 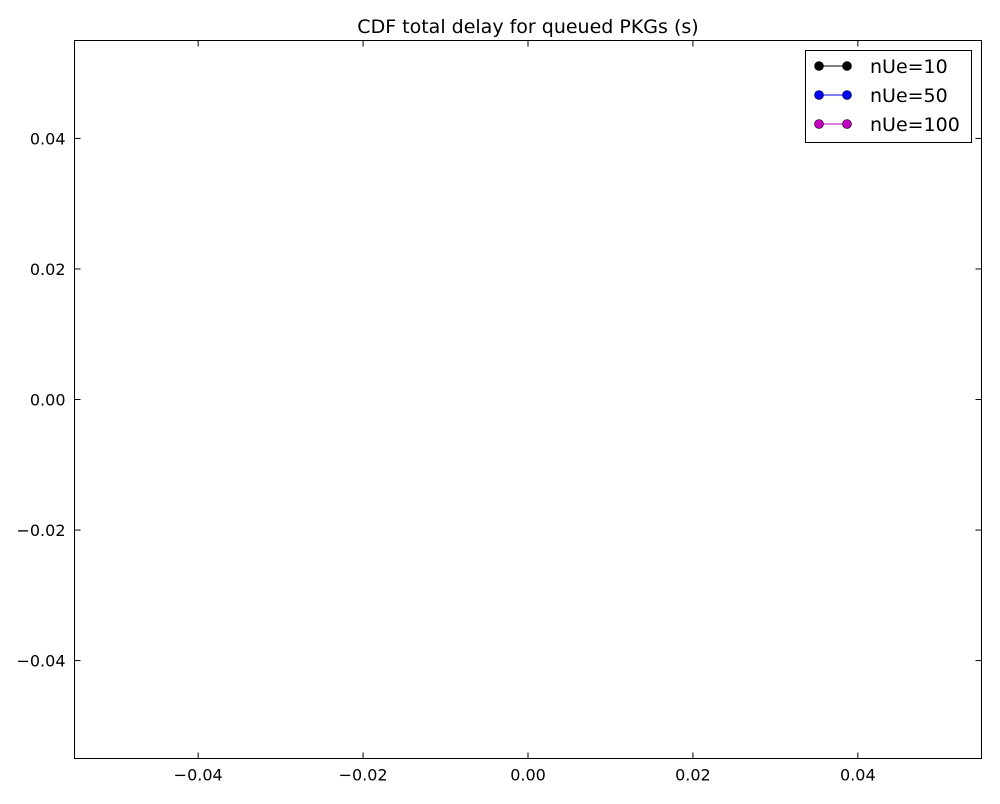 What do you see at coordinates (48, 400) in the screenshot?
I see `y-tick-label: 0.00` at bounding box center [48, 400].